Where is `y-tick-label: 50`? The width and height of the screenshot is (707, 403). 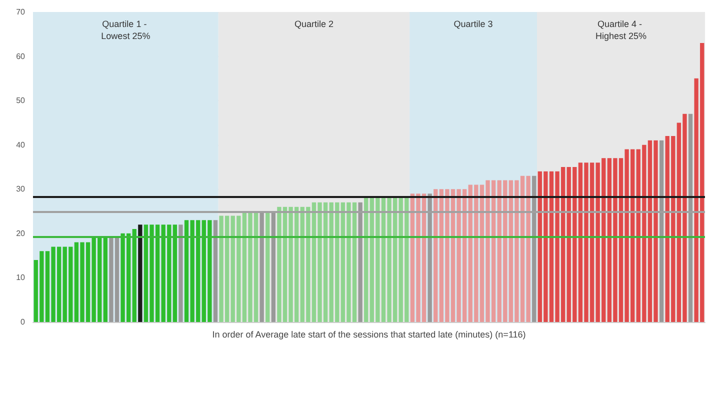 y-tick-label: 50 is located at coordinates (21, 101).